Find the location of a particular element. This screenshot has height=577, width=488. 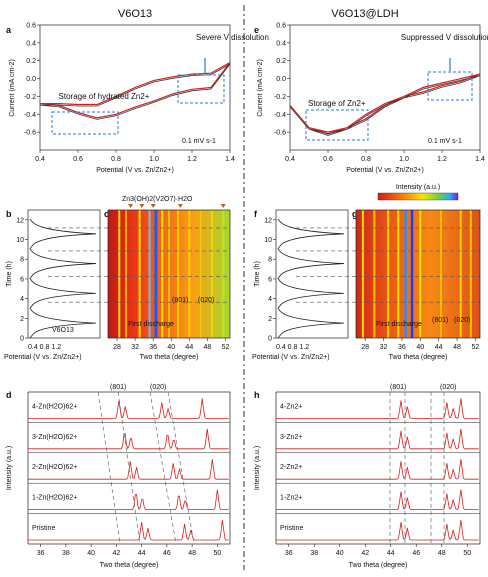

panel-label-f: f is located at coordinates (256, 214).